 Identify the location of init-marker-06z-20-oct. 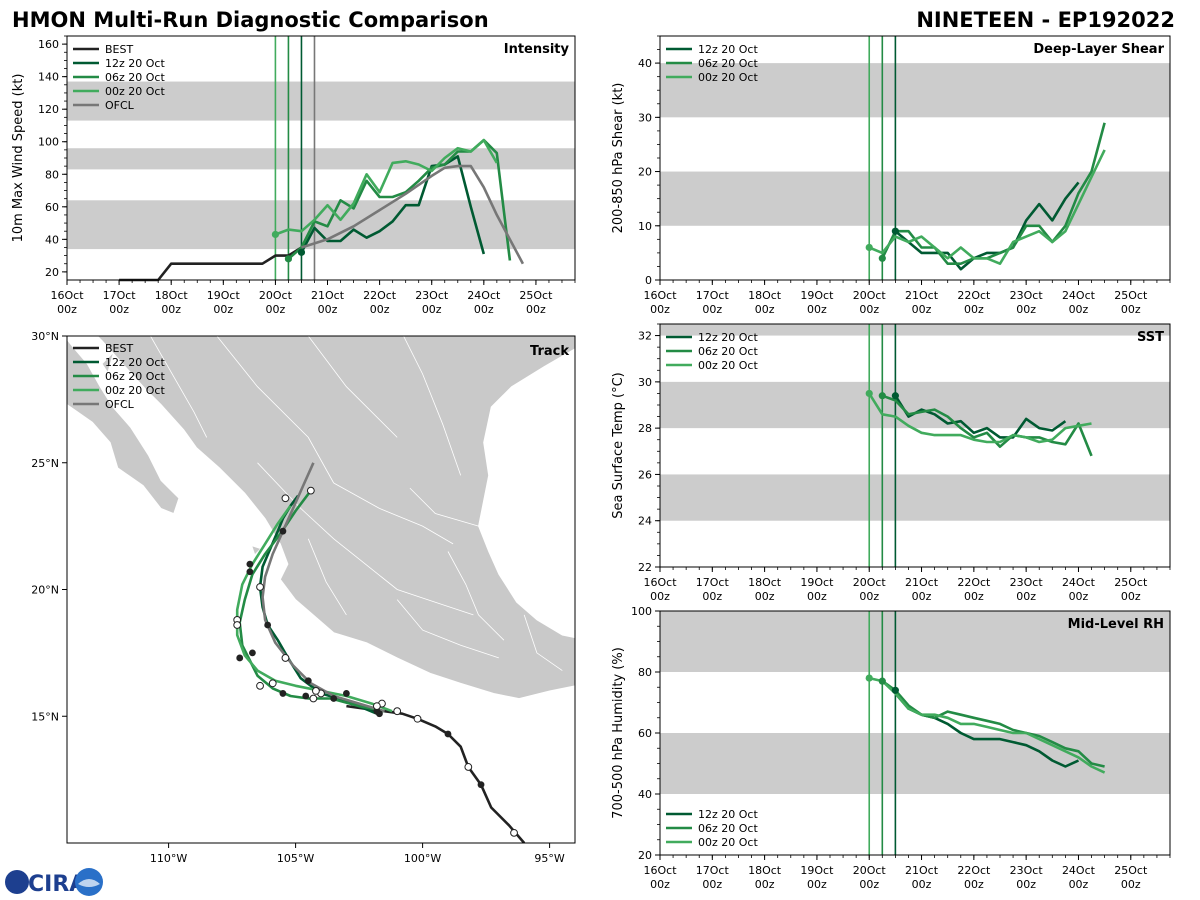
(882, 681).